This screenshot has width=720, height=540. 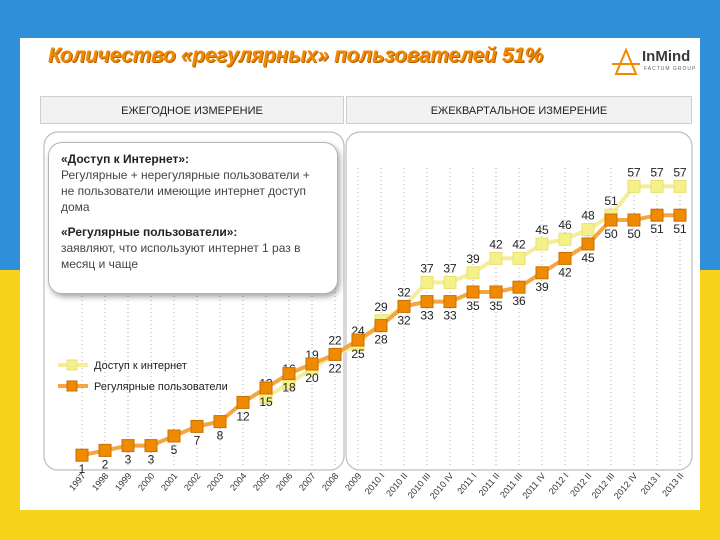 What do you see at coordinates (243, 416) in the screenshot?
I see `data-label-regular: 12` at bounding box center [243, 416].